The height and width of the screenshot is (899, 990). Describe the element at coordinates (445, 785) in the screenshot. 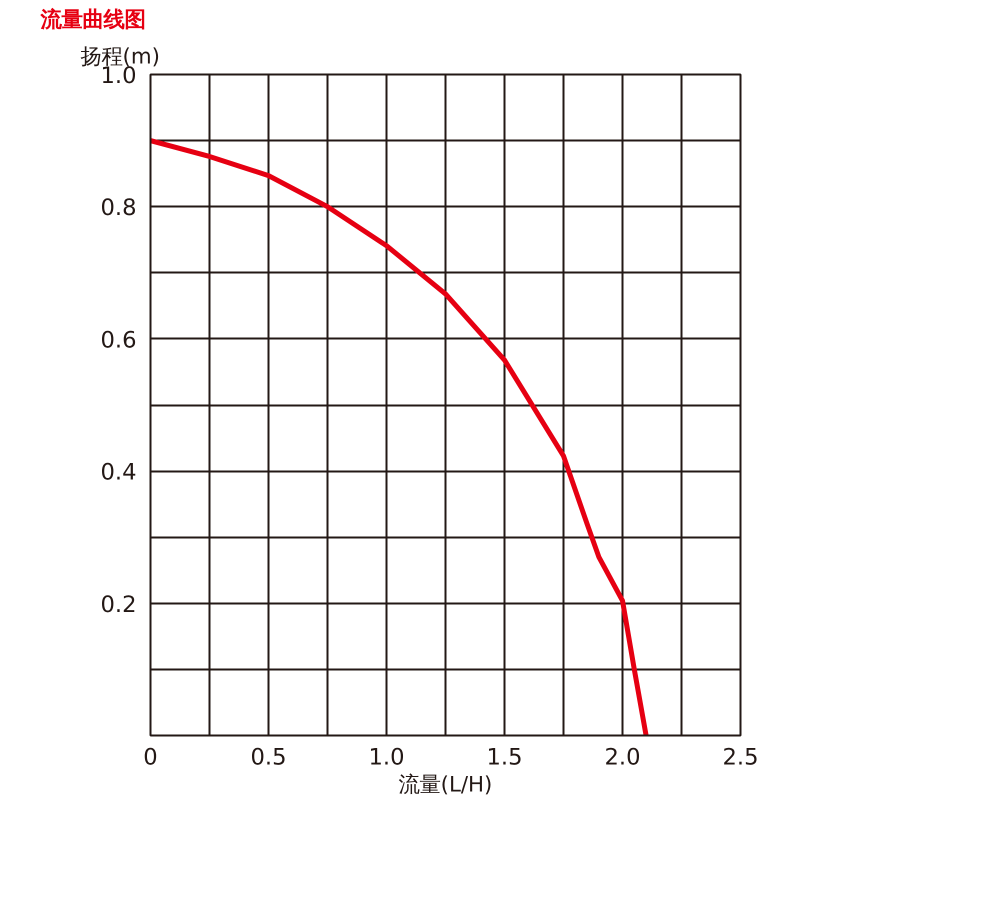

I see `x-axis-title: 流量(L/H)` at that location.